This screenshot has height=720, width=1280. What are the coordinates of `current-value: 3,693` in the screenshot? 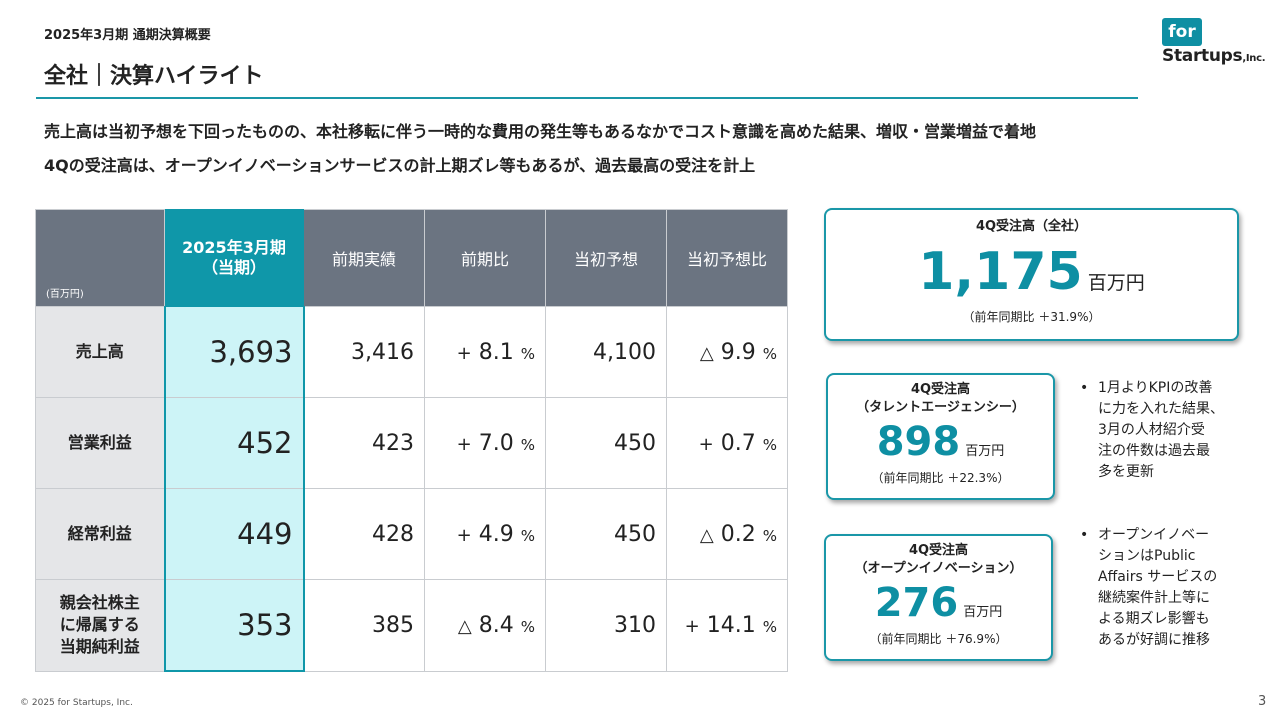 It's located at (234, 352).